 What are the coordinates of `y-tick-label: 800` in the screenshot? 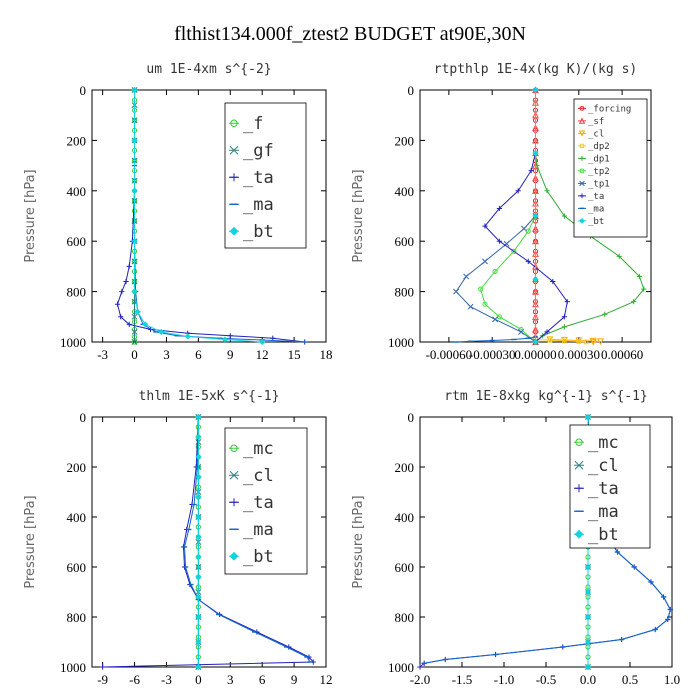 It's located at (405, 617).